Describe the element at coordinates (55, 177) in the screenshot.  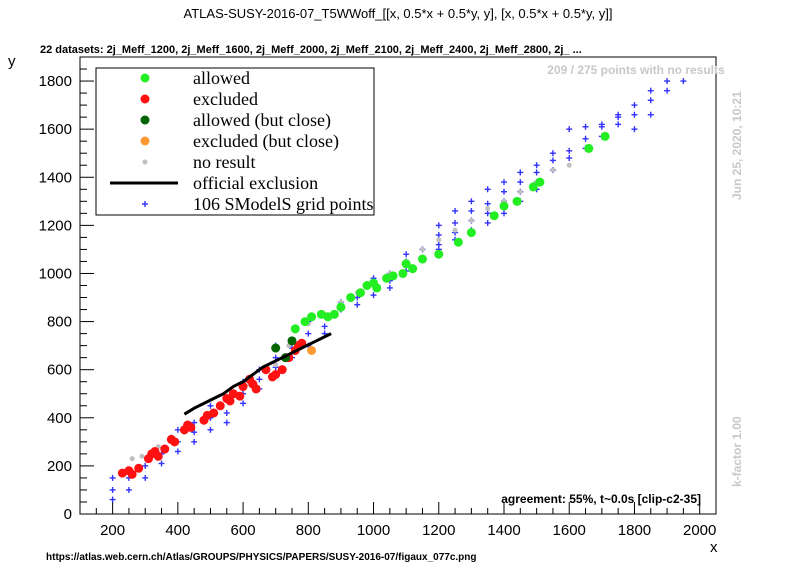
I see `y-tick-label: 1400` at that location.